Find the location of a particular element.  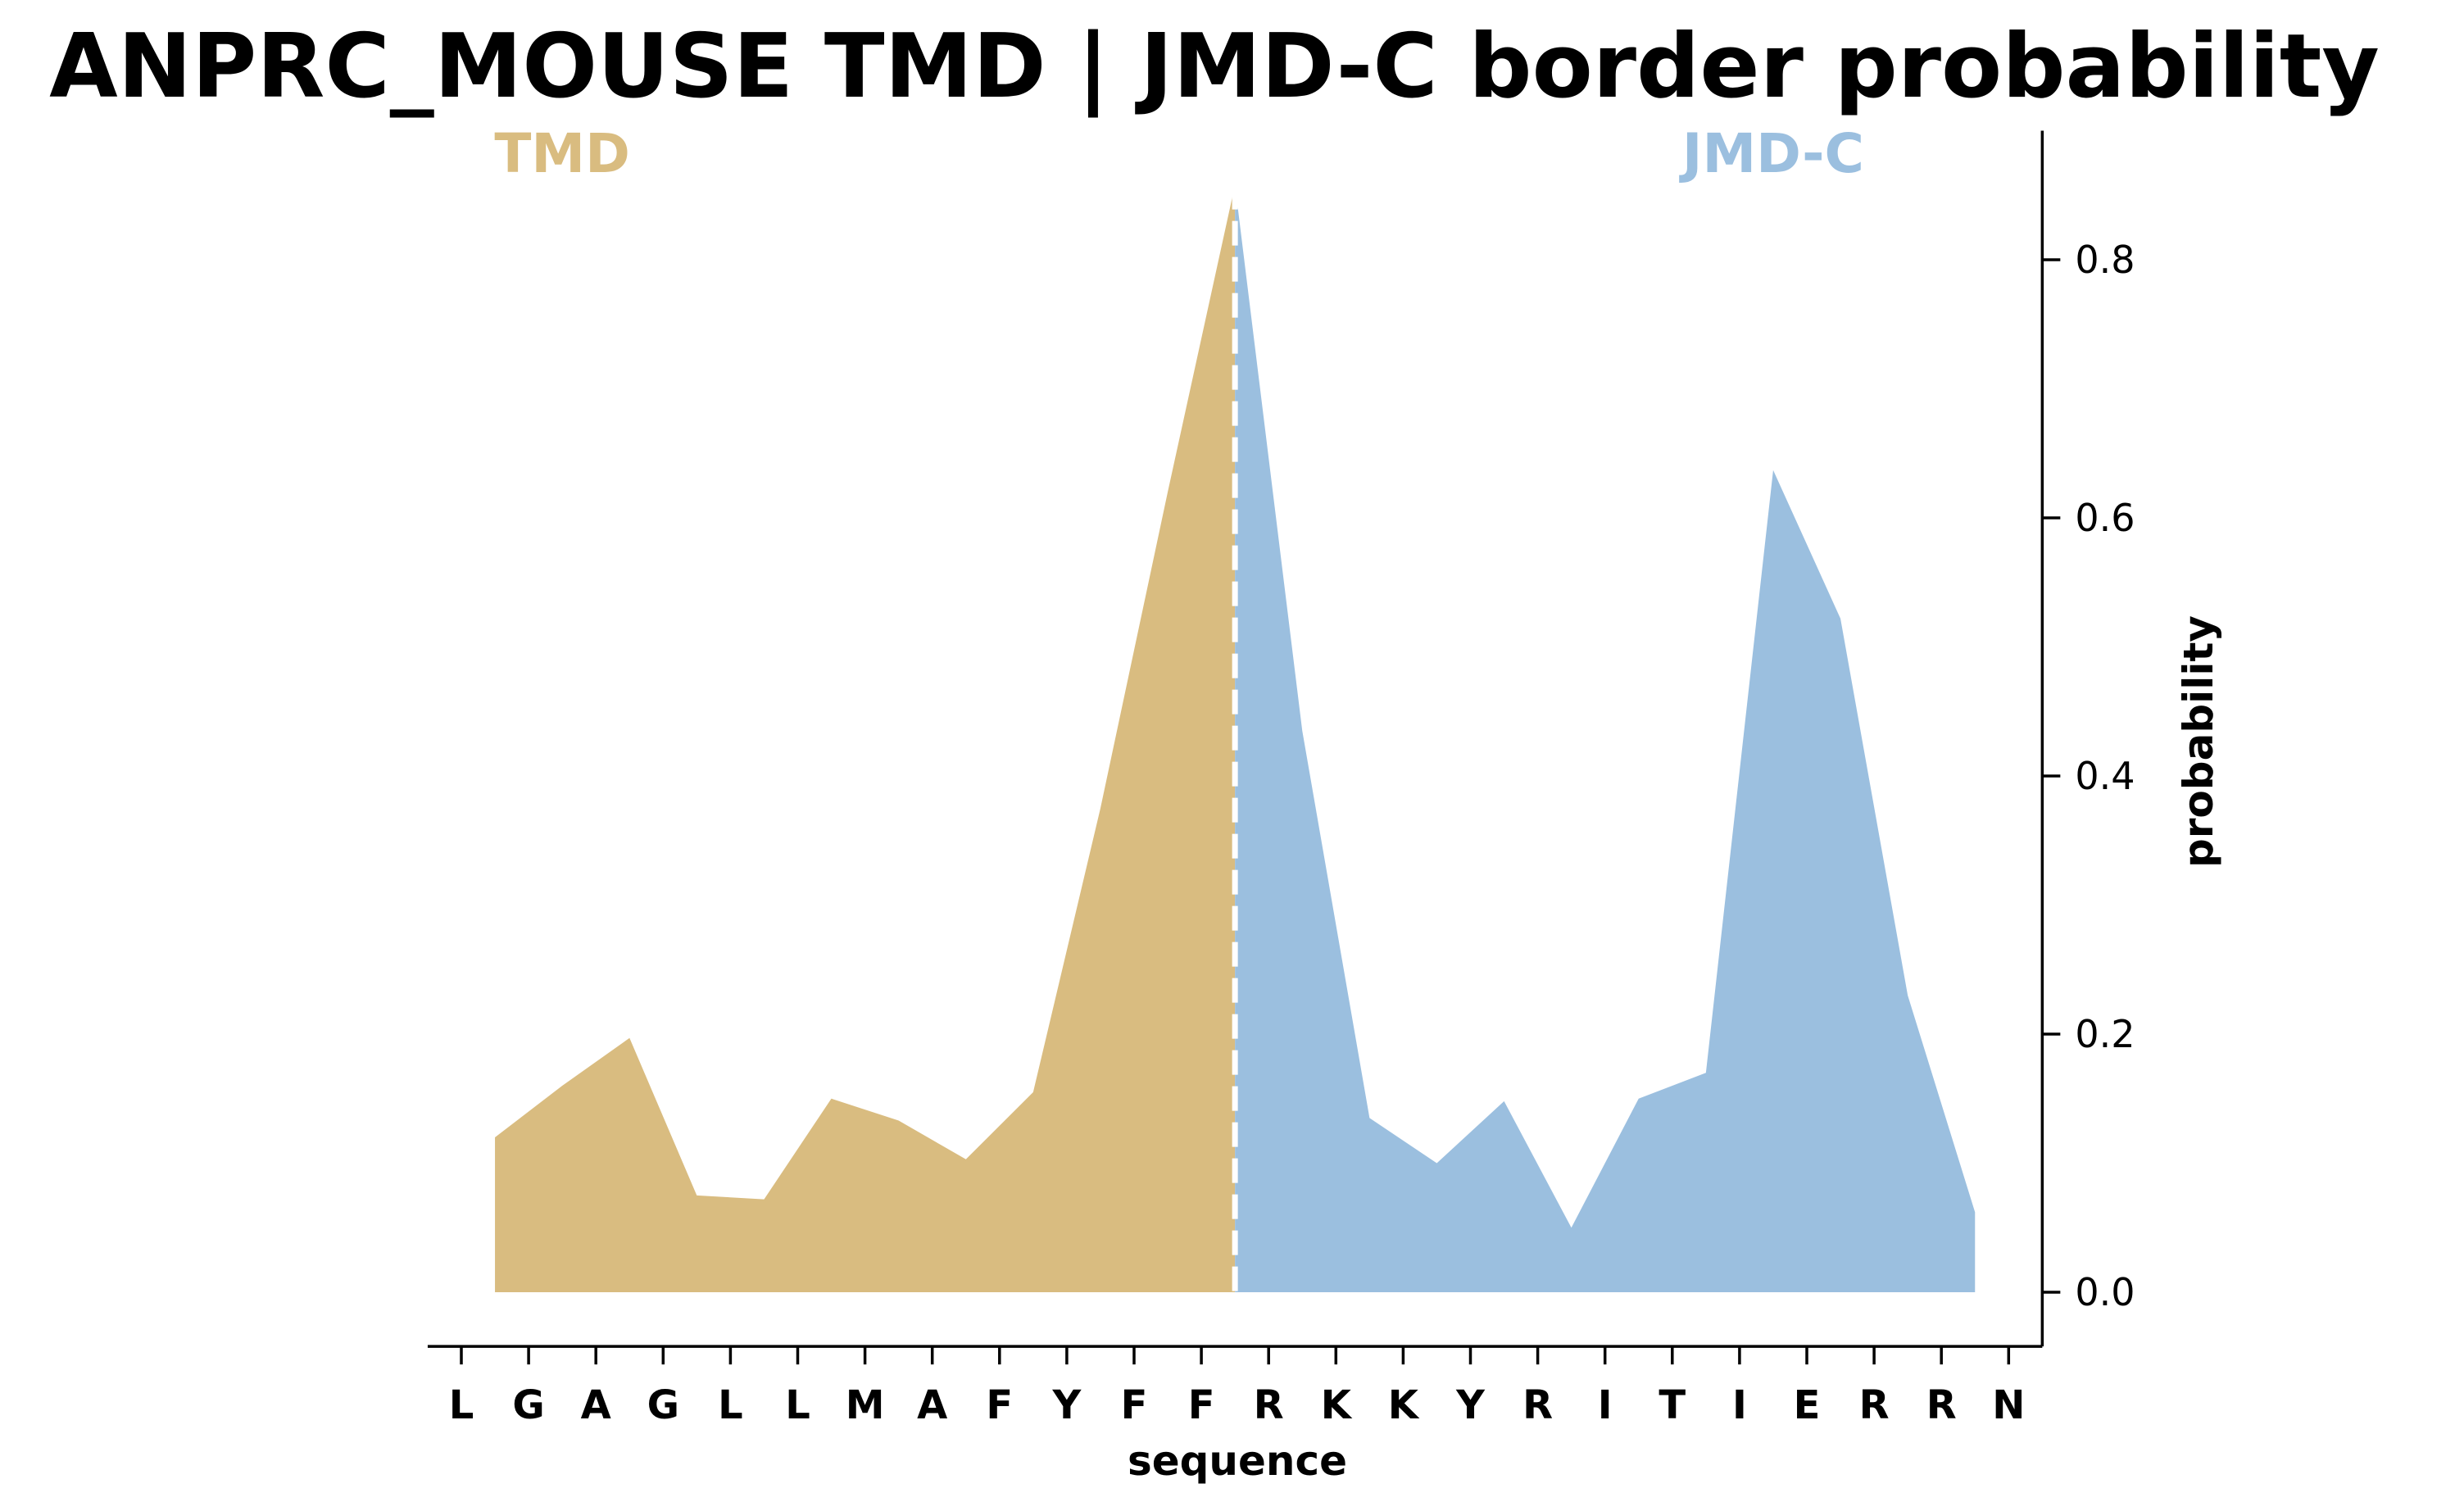

x-tick-label: T is located at coordinates (1672, 1405).